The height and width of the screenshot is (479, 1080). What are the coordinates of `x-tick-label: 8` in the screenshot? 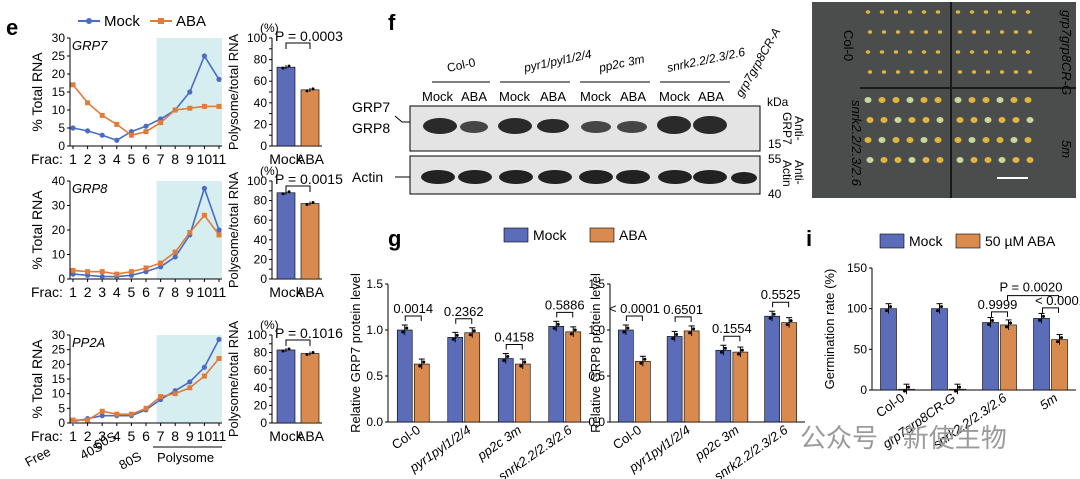 It's located at (175, 436).